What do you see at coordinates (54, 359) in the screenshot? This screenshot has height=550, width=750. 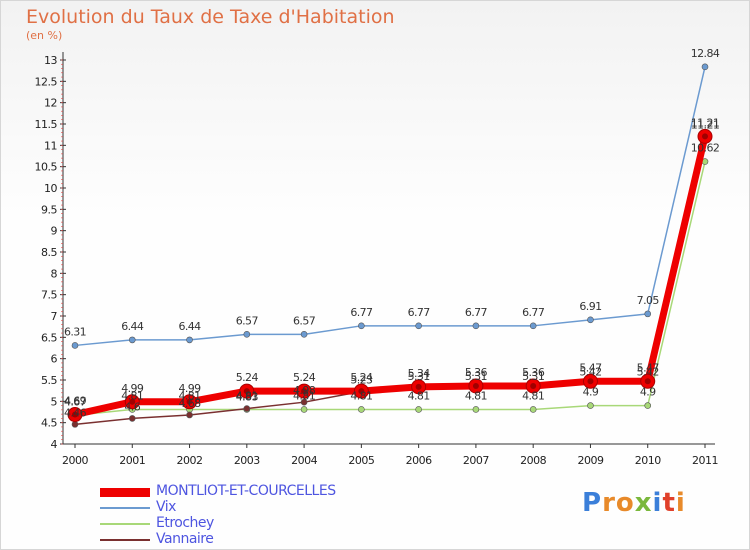 I see `y-tick-label: 6` at bounding box center [54, 359].